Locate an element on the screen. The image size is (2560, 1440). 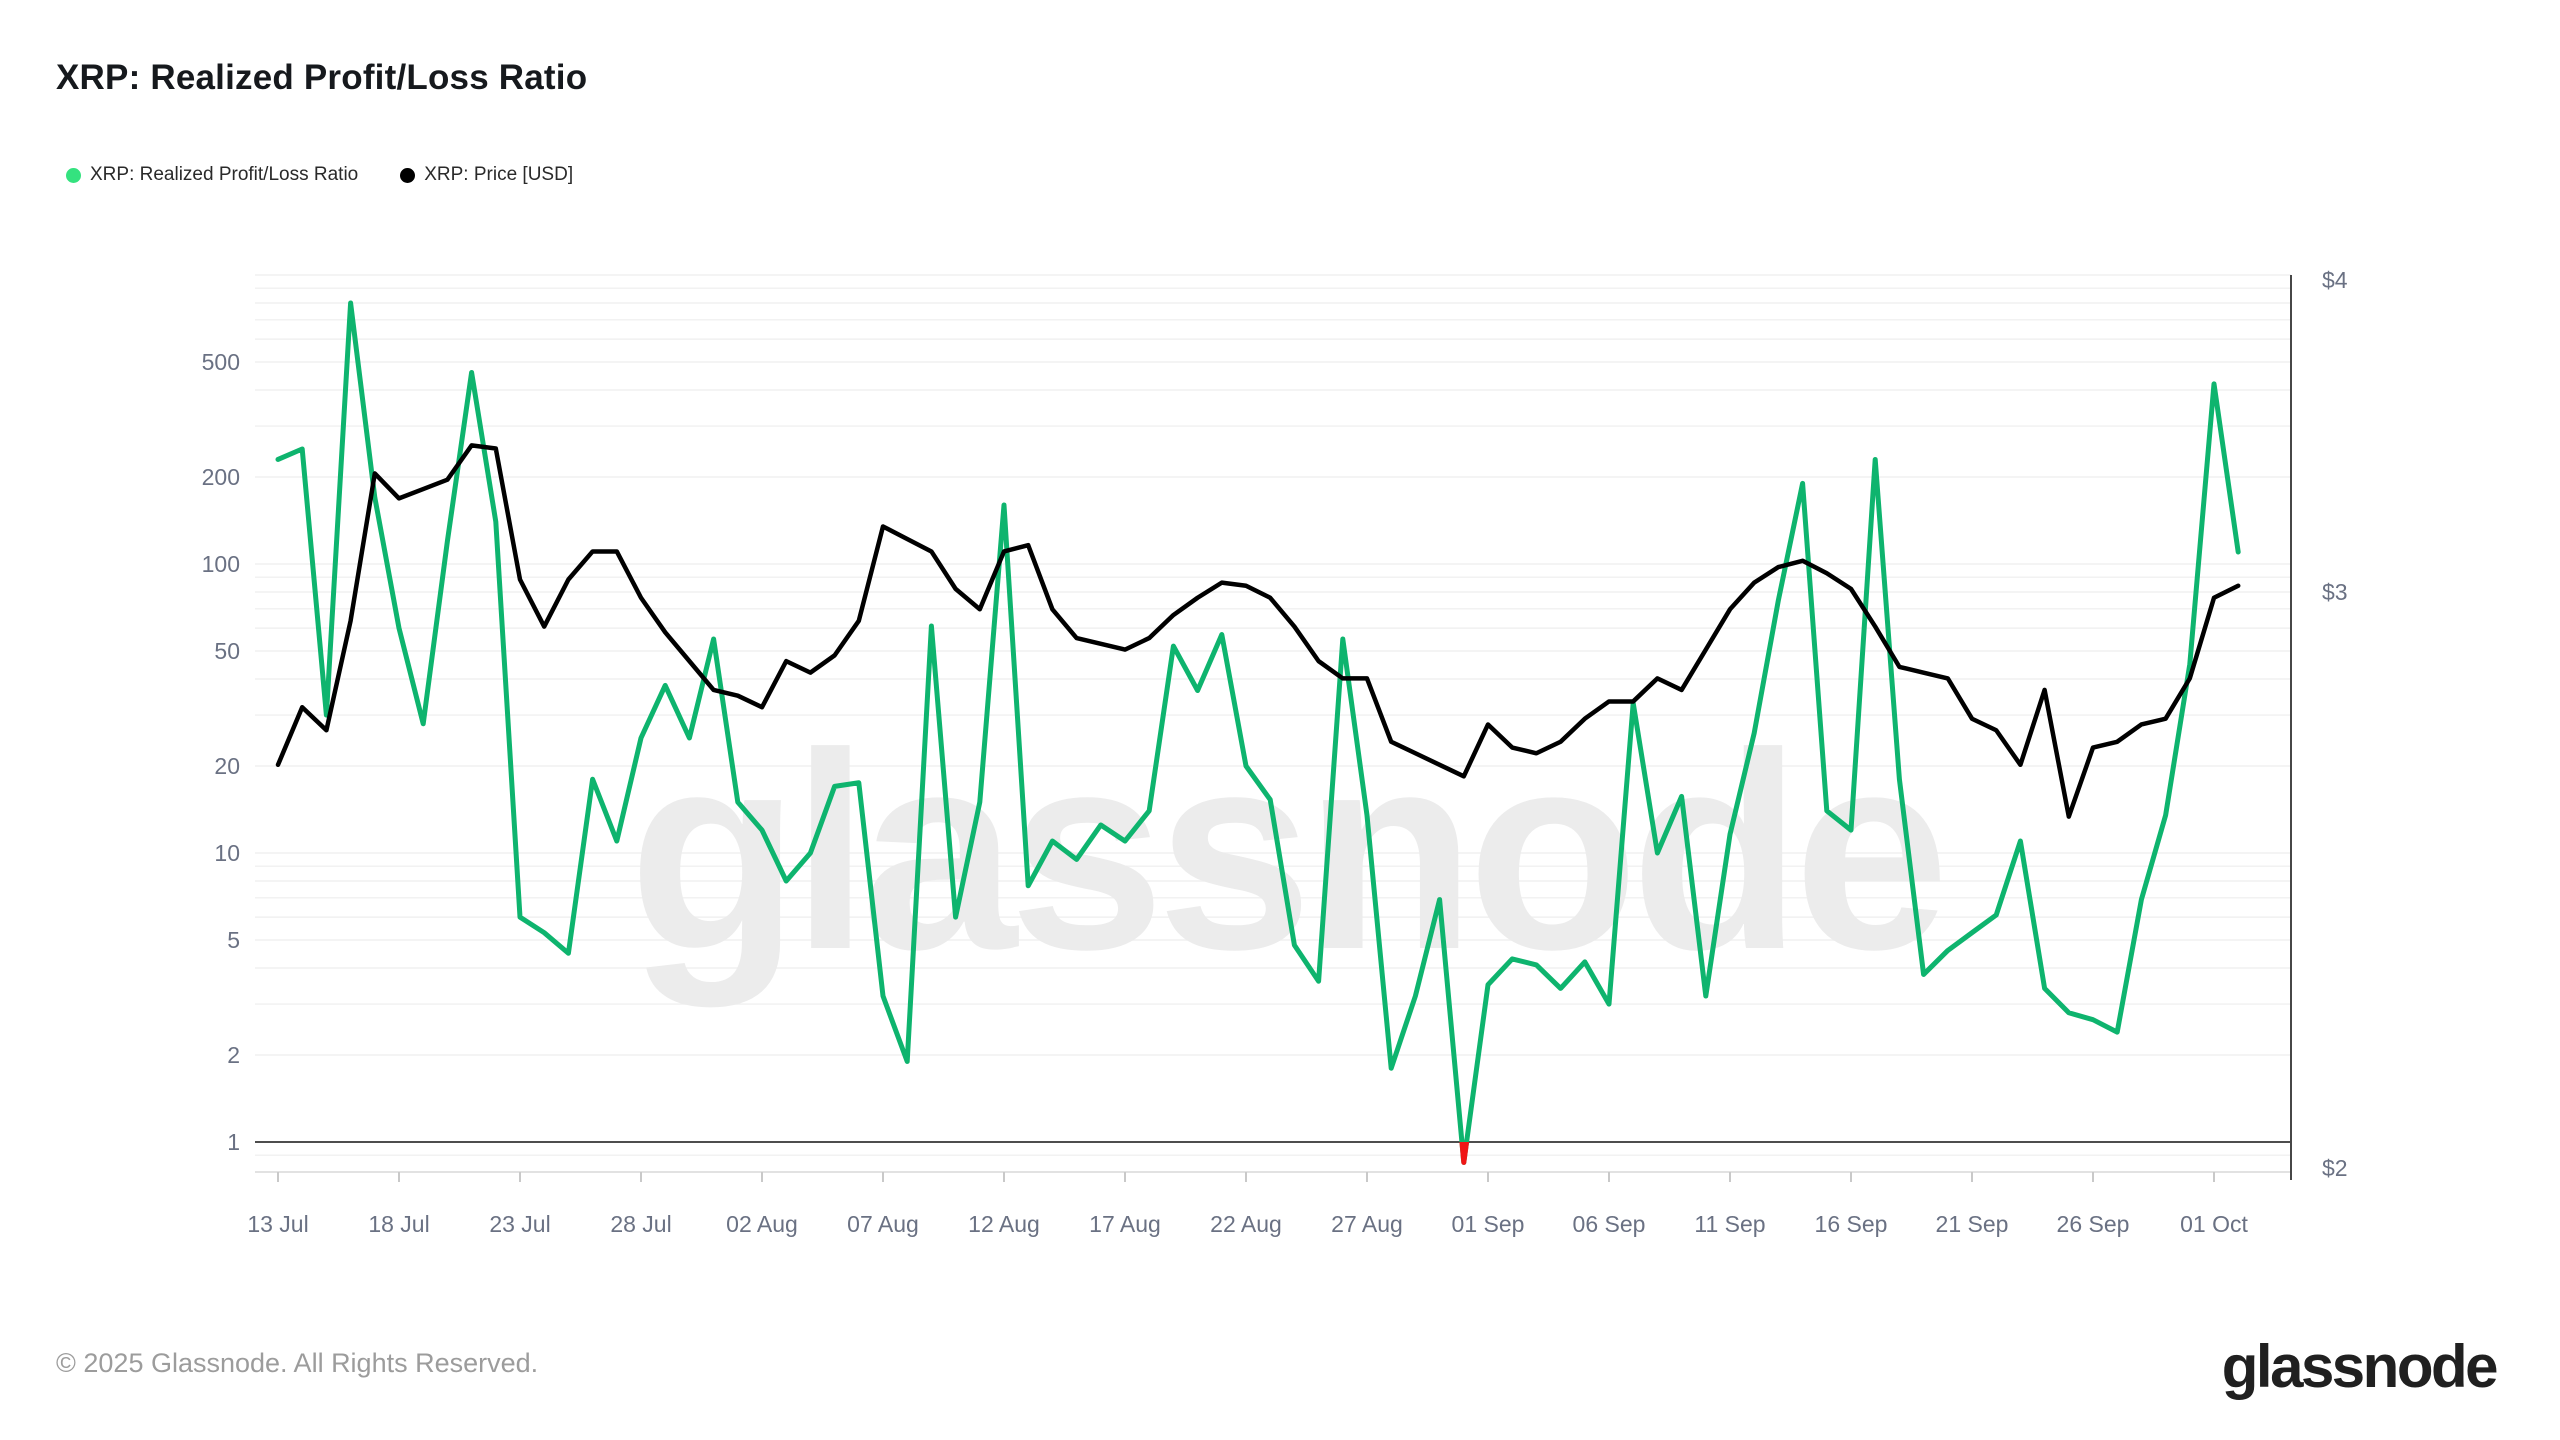
y-left-tick-label: 200 is located at coordinates (221, 477).